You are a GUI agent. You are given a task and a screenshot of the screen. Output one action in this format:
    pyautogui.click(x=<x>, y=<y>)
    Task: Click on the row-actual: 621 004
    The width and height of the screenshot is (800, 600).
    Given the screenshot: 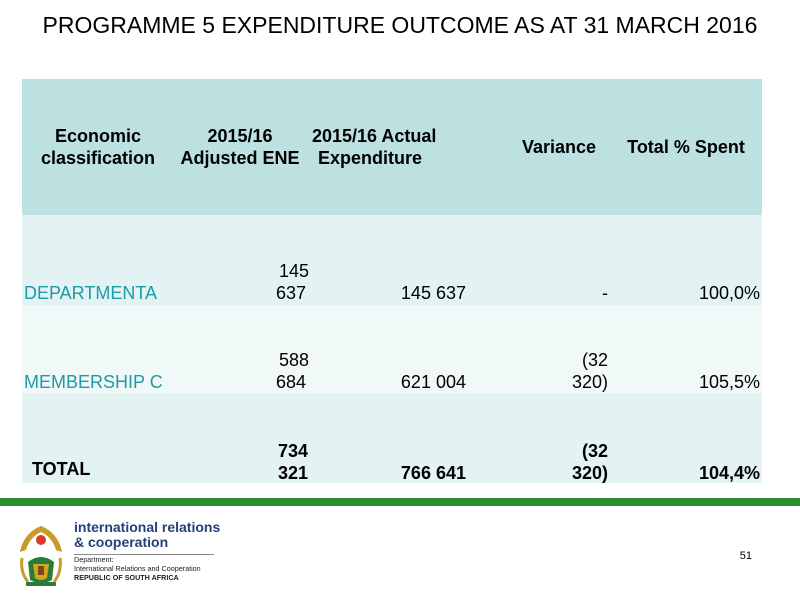 What is the action you would take?
    pyautogui.click(x=433, y=382)
    